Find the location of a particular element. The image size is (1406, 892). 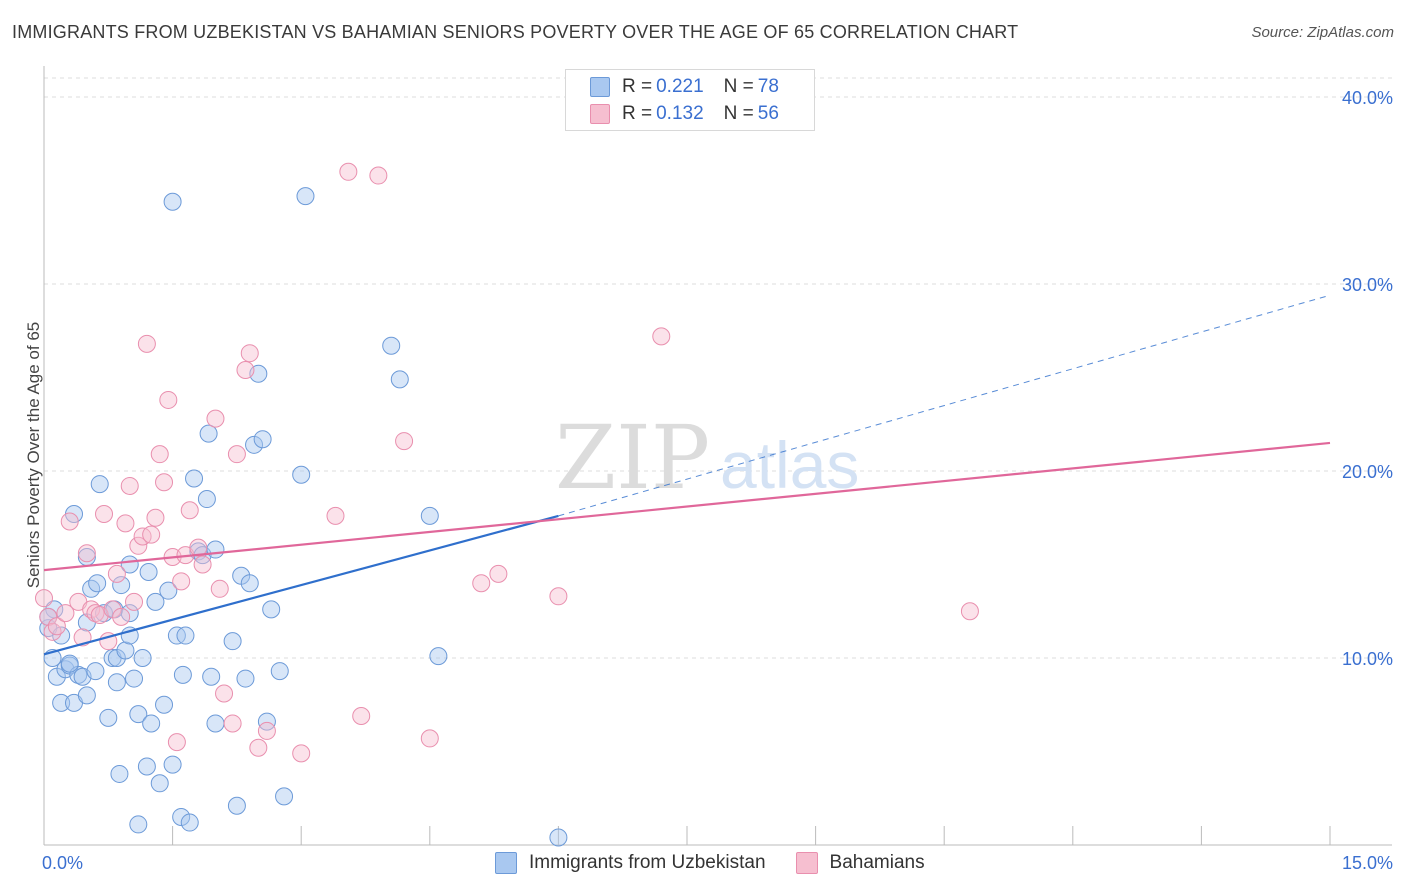

legend-item-uzbekistan: Immigrants from Uzbekistan is located at coordinates (630, 863).